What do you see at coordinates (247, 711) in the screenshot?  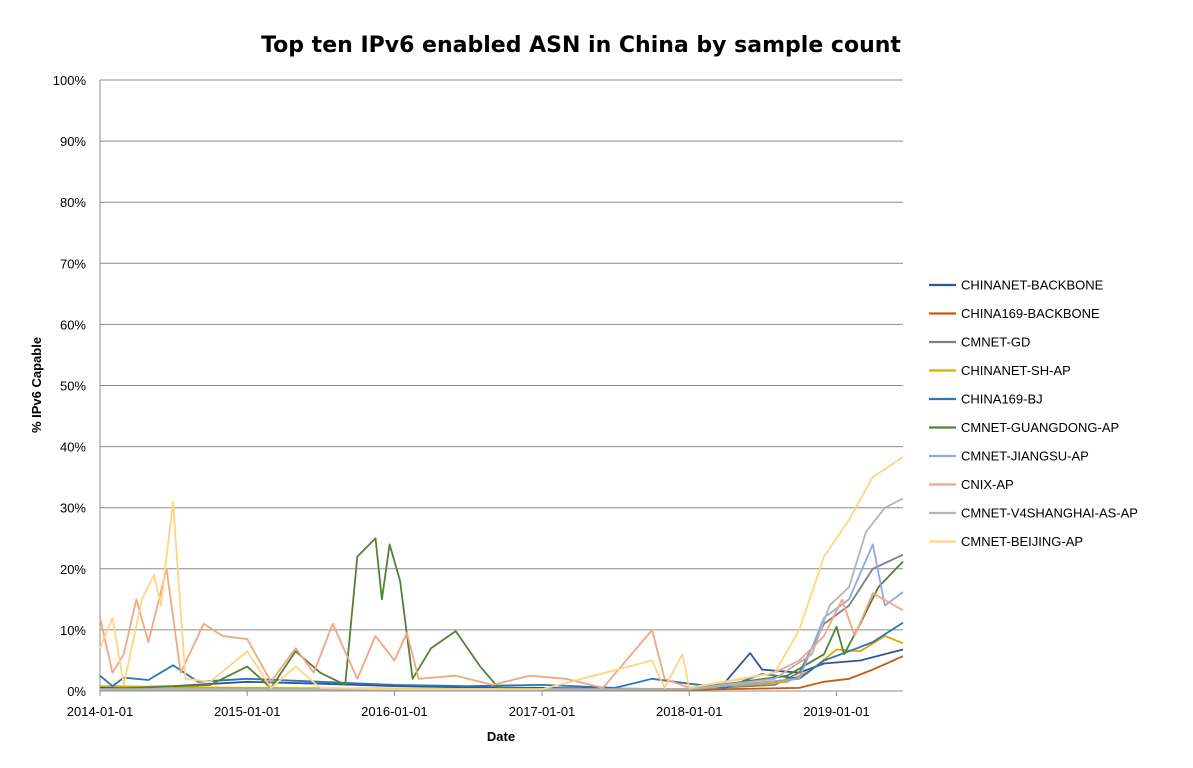 I see `x-tick-label: 2015-01-01` at bounding box center [247, 711].